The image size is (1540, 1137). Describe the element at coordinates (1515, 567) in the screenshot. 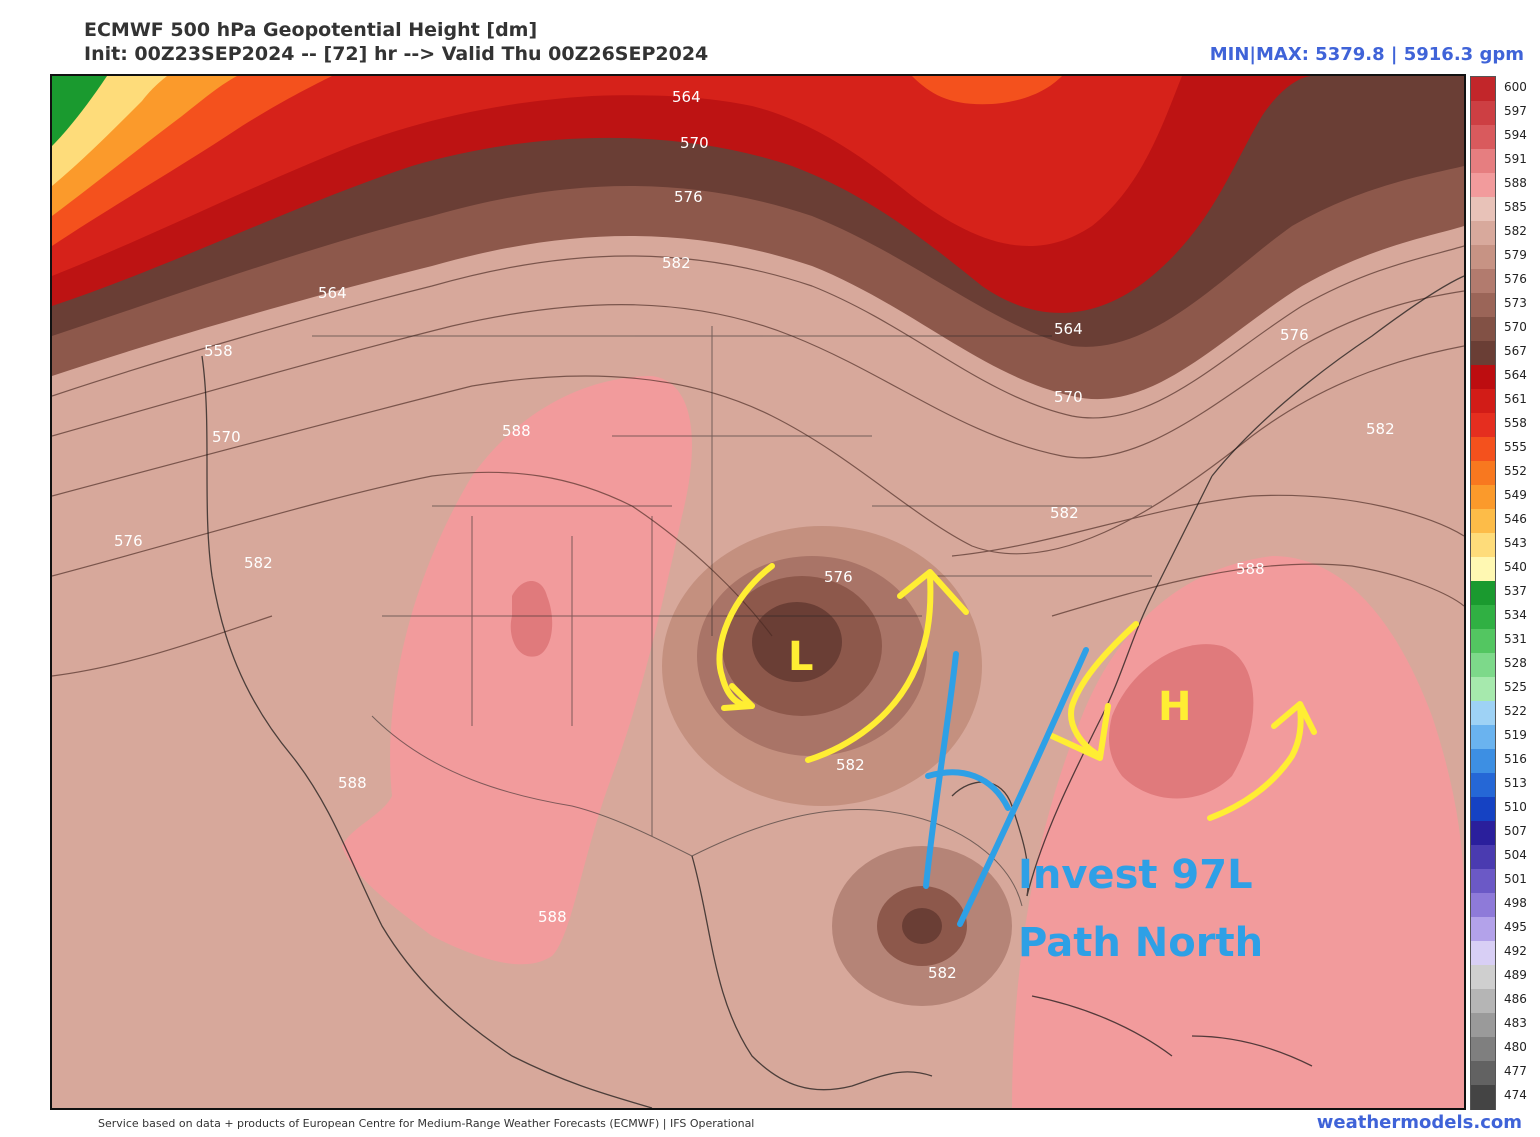

I see `legend-label: 540` at that location.